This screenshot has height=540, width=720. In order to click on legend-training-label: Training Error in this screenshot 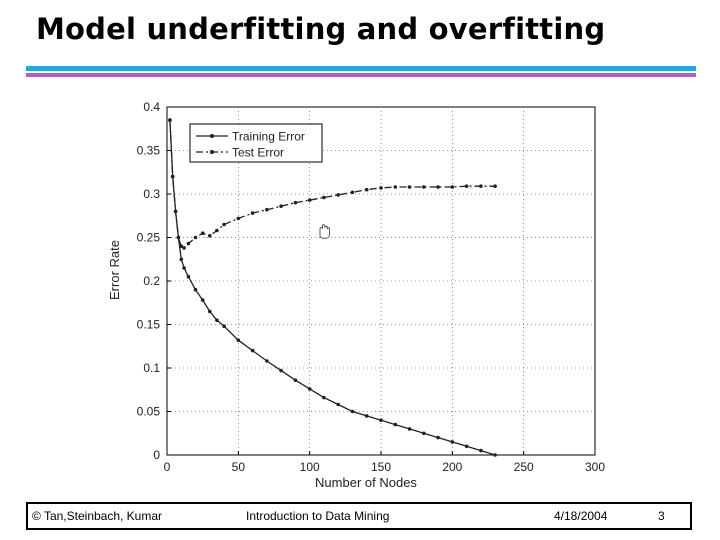, I will do `click(268, 137)`.